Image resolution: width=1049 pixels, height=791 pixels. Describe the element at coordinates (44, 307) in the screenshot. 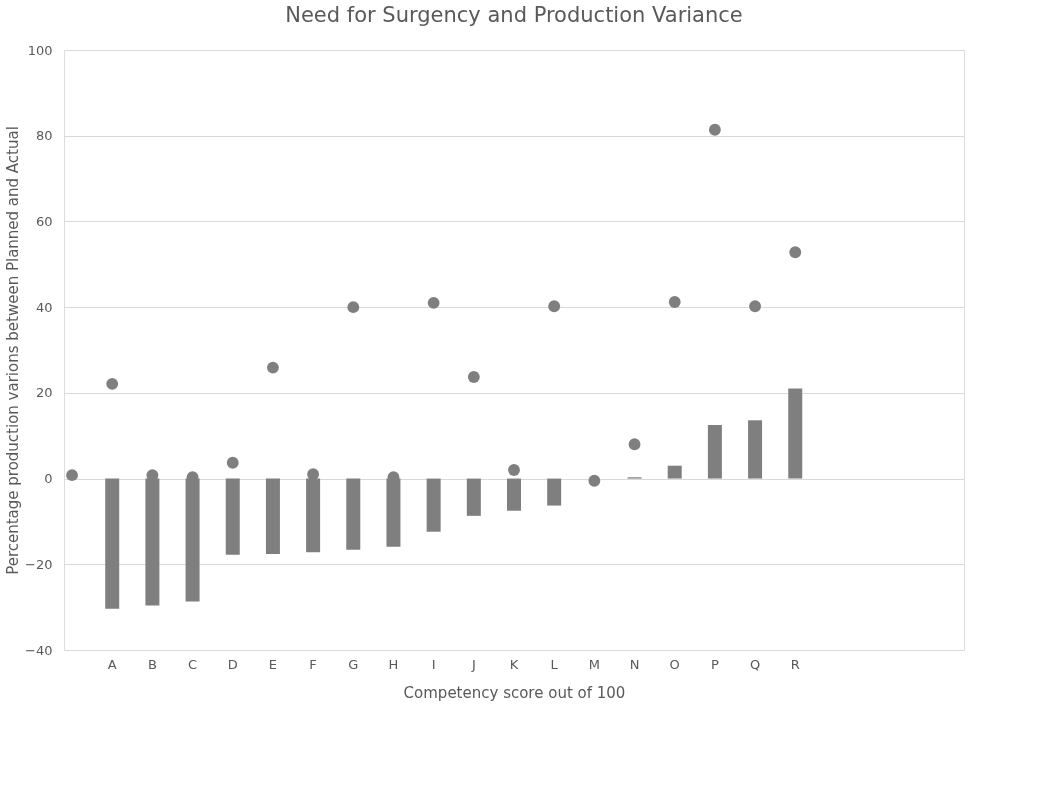

I see `y-tick-label: 40` at that location.